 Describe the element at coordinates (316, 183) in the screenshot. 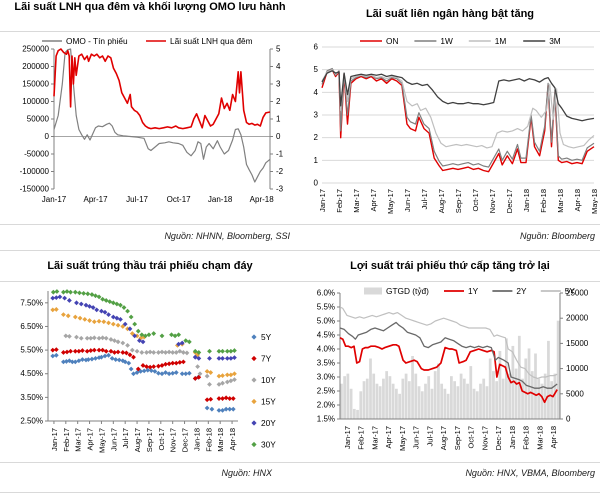

I see `svg-text: 0` at that location.